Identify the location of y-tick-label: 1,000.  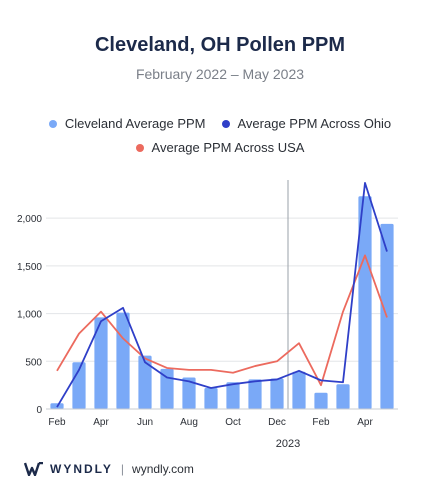
(29, 315).